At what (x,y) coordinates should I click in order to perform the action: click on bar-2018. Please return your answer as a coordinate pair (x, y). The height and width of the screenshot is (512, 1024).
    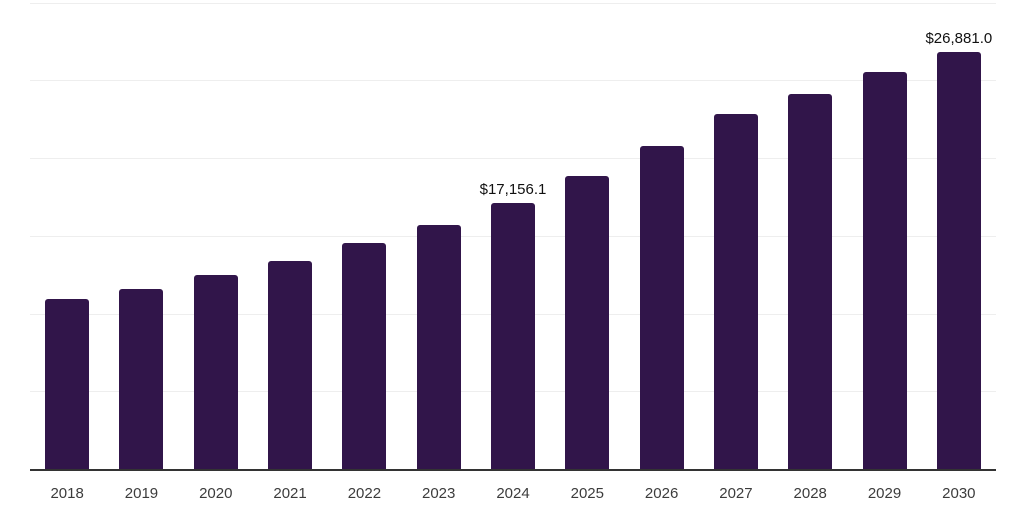
    Looking at the image, I should click on (67, 384).